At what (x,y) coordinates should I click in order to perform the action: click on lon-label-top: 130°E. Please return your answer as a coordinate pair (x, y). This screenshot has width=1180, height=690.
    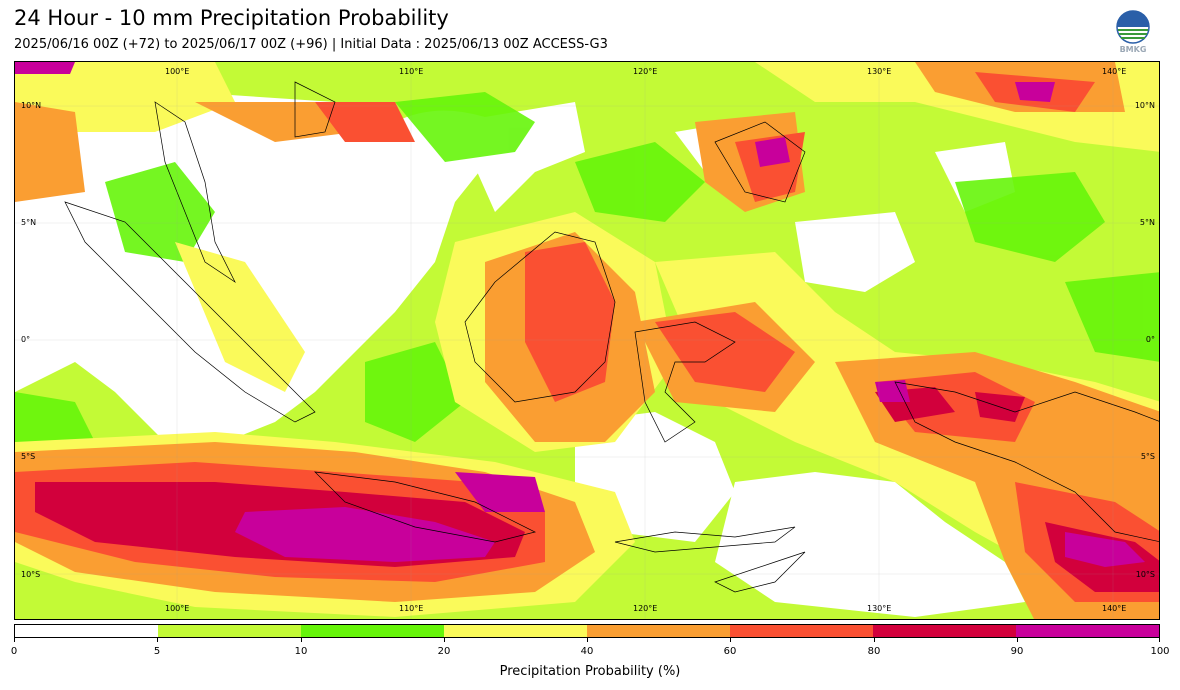
    Looking at the image, I should click on (879, 71).